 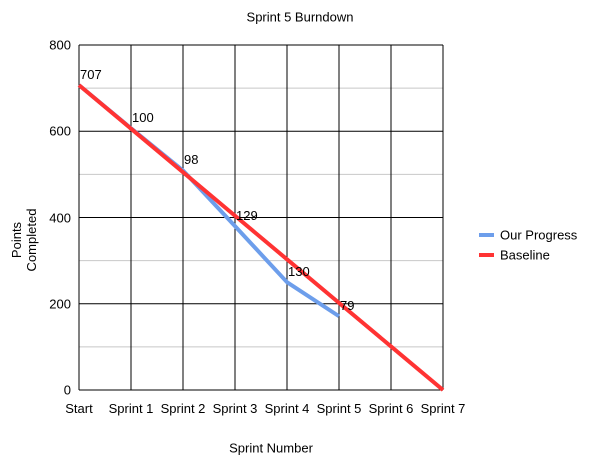 I want to click on chart-title: Sprint 5 Burndown, so click(x=300, y=17).